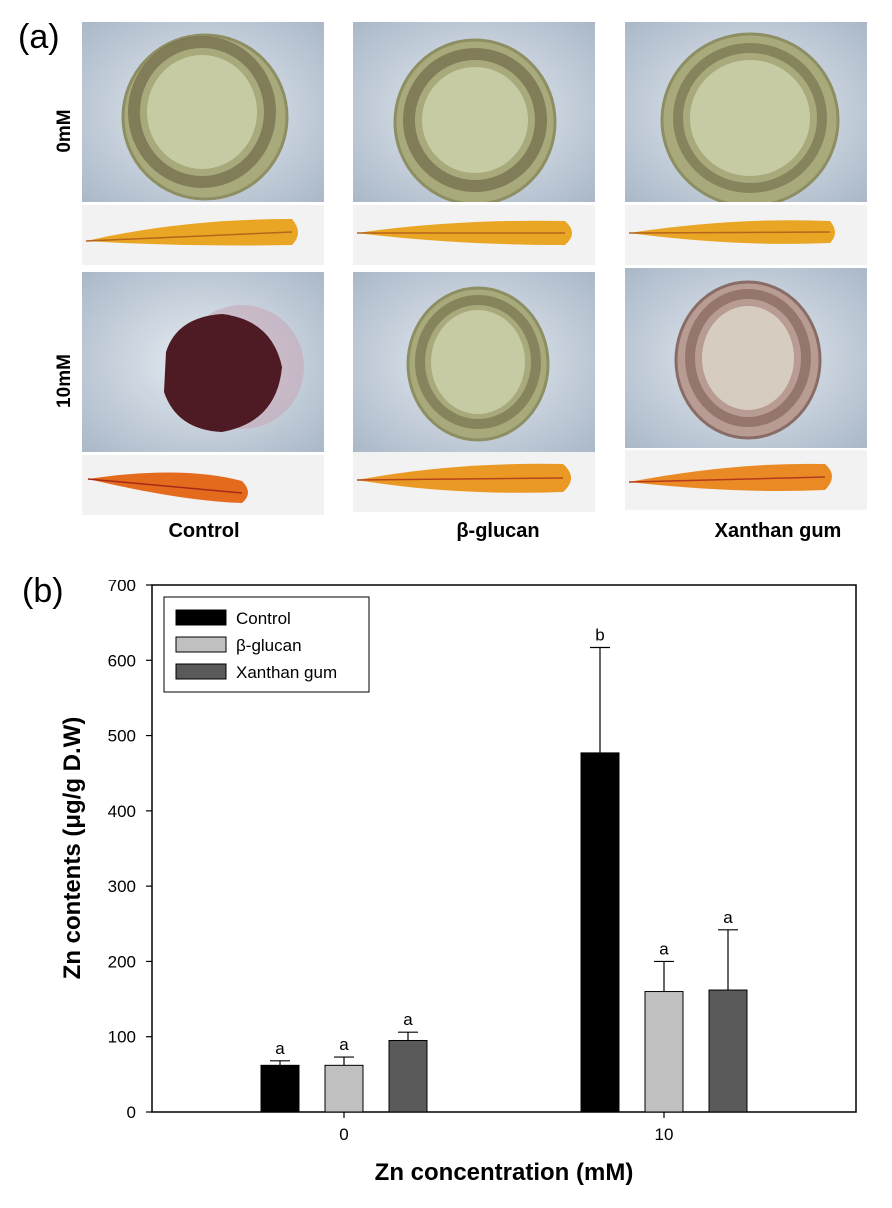  Describe the element at coordinates (122, 961) in the screenshot. I see `y-tick-label: 200` at that location.